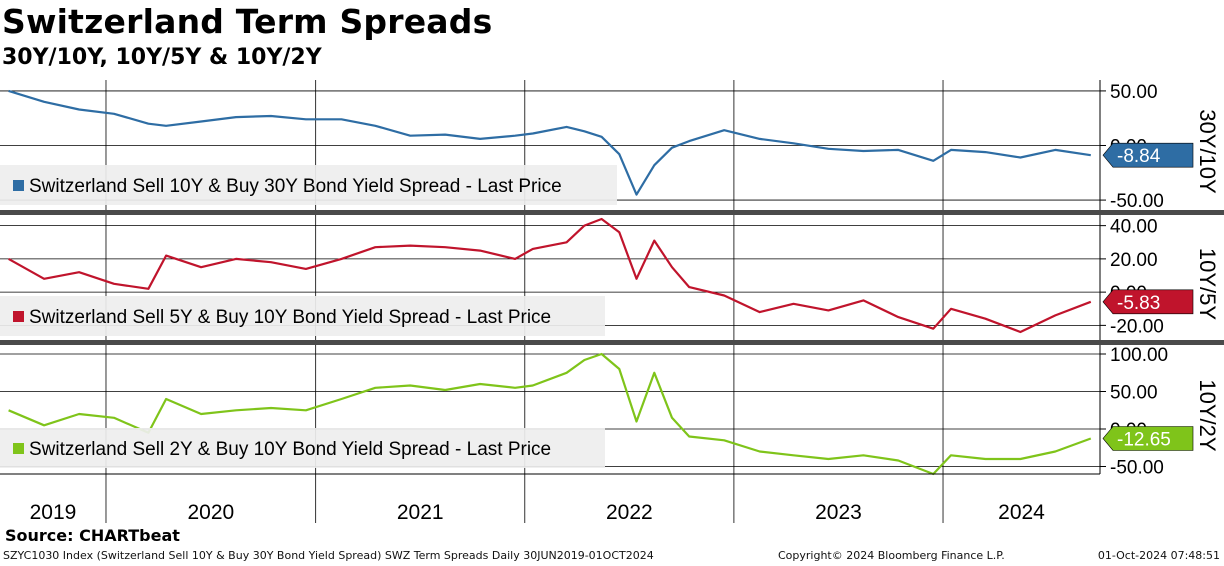 The image size is (1224, 566). Describe the element at coordinates (1207, 151) in the screenshot. I see `axis-title: 30Y/10Y` at that location.